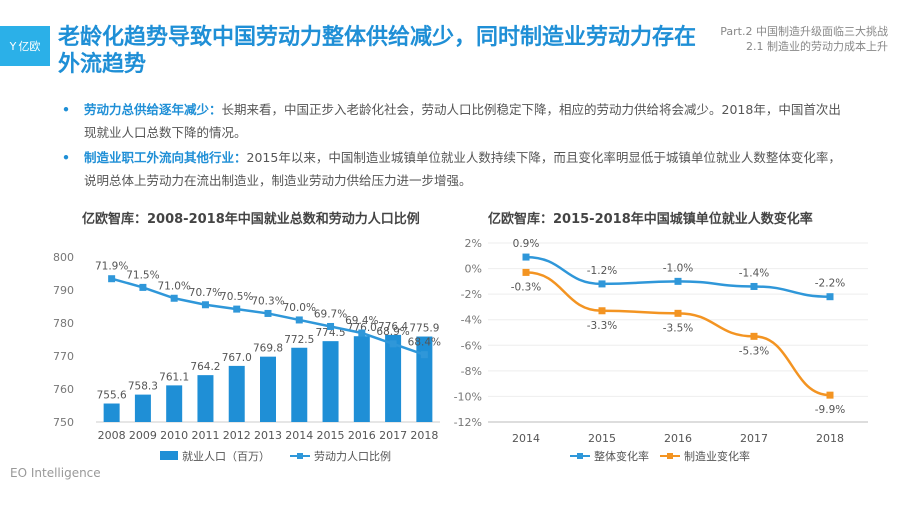 This screenshot has width=900, height=506. Describe the element at coordinates (205, 435) in the screenshot. I see `x-tick-label: 2011` at that location.